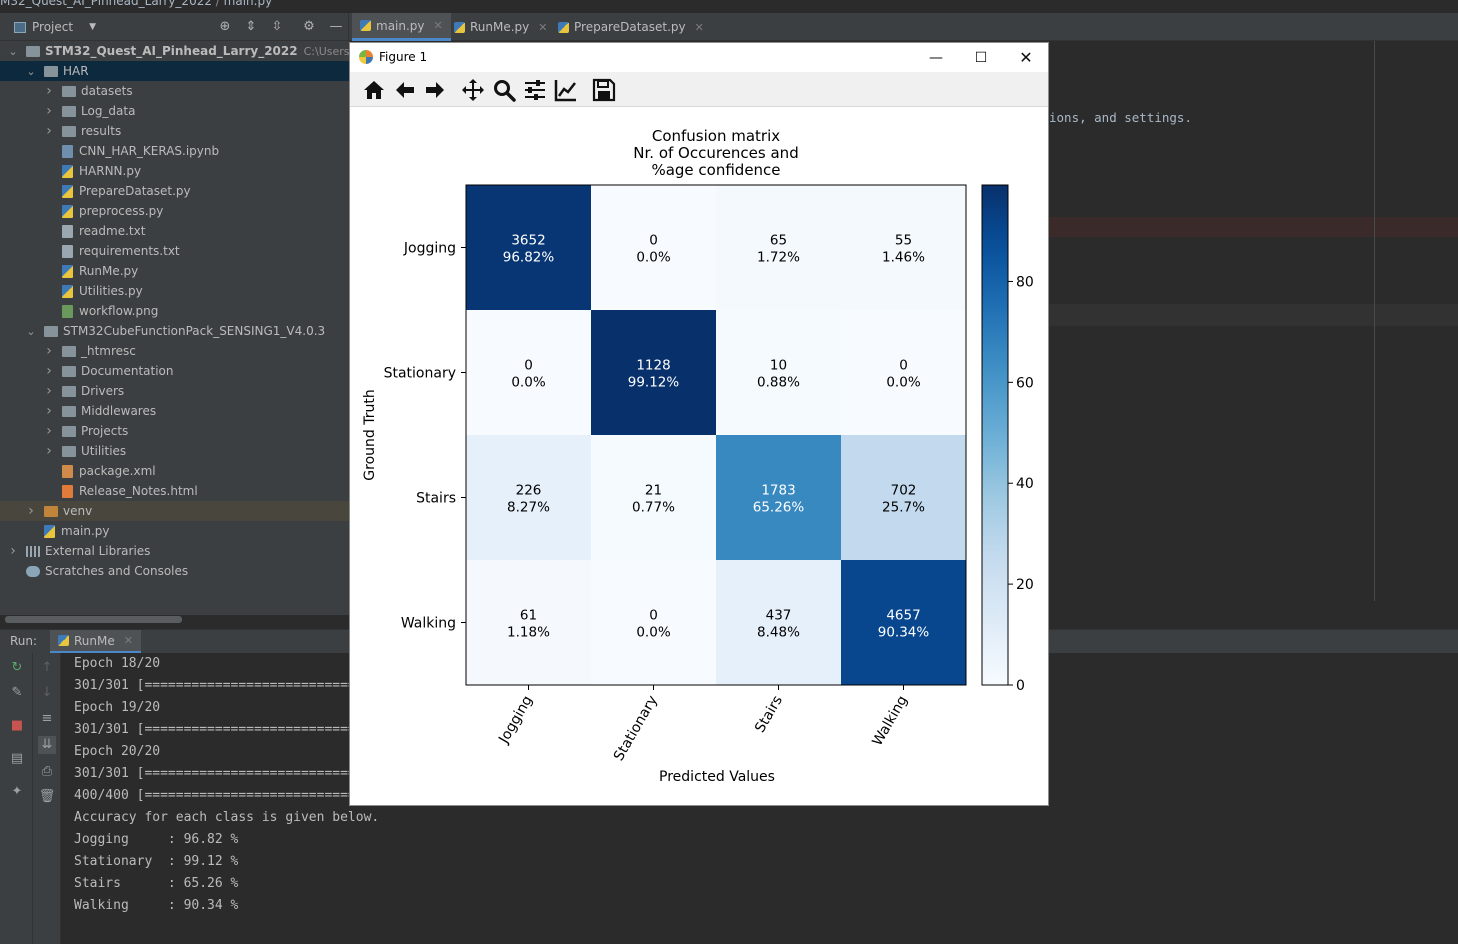  What do you see at coordinates (251, 26) in the screenshot?
I see `expand-all-icon: ⇕` at bounding box center [251, 26].